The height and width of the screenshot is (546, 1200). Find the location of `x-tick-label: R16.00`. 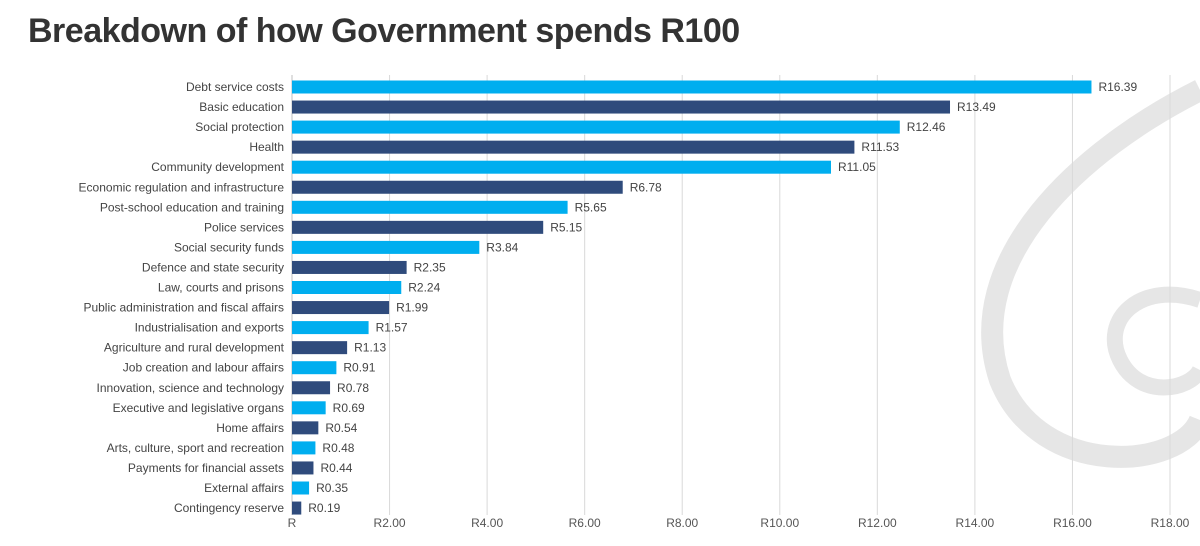

x-tick-label: R16.00 is located at coordinates (1072, 523).